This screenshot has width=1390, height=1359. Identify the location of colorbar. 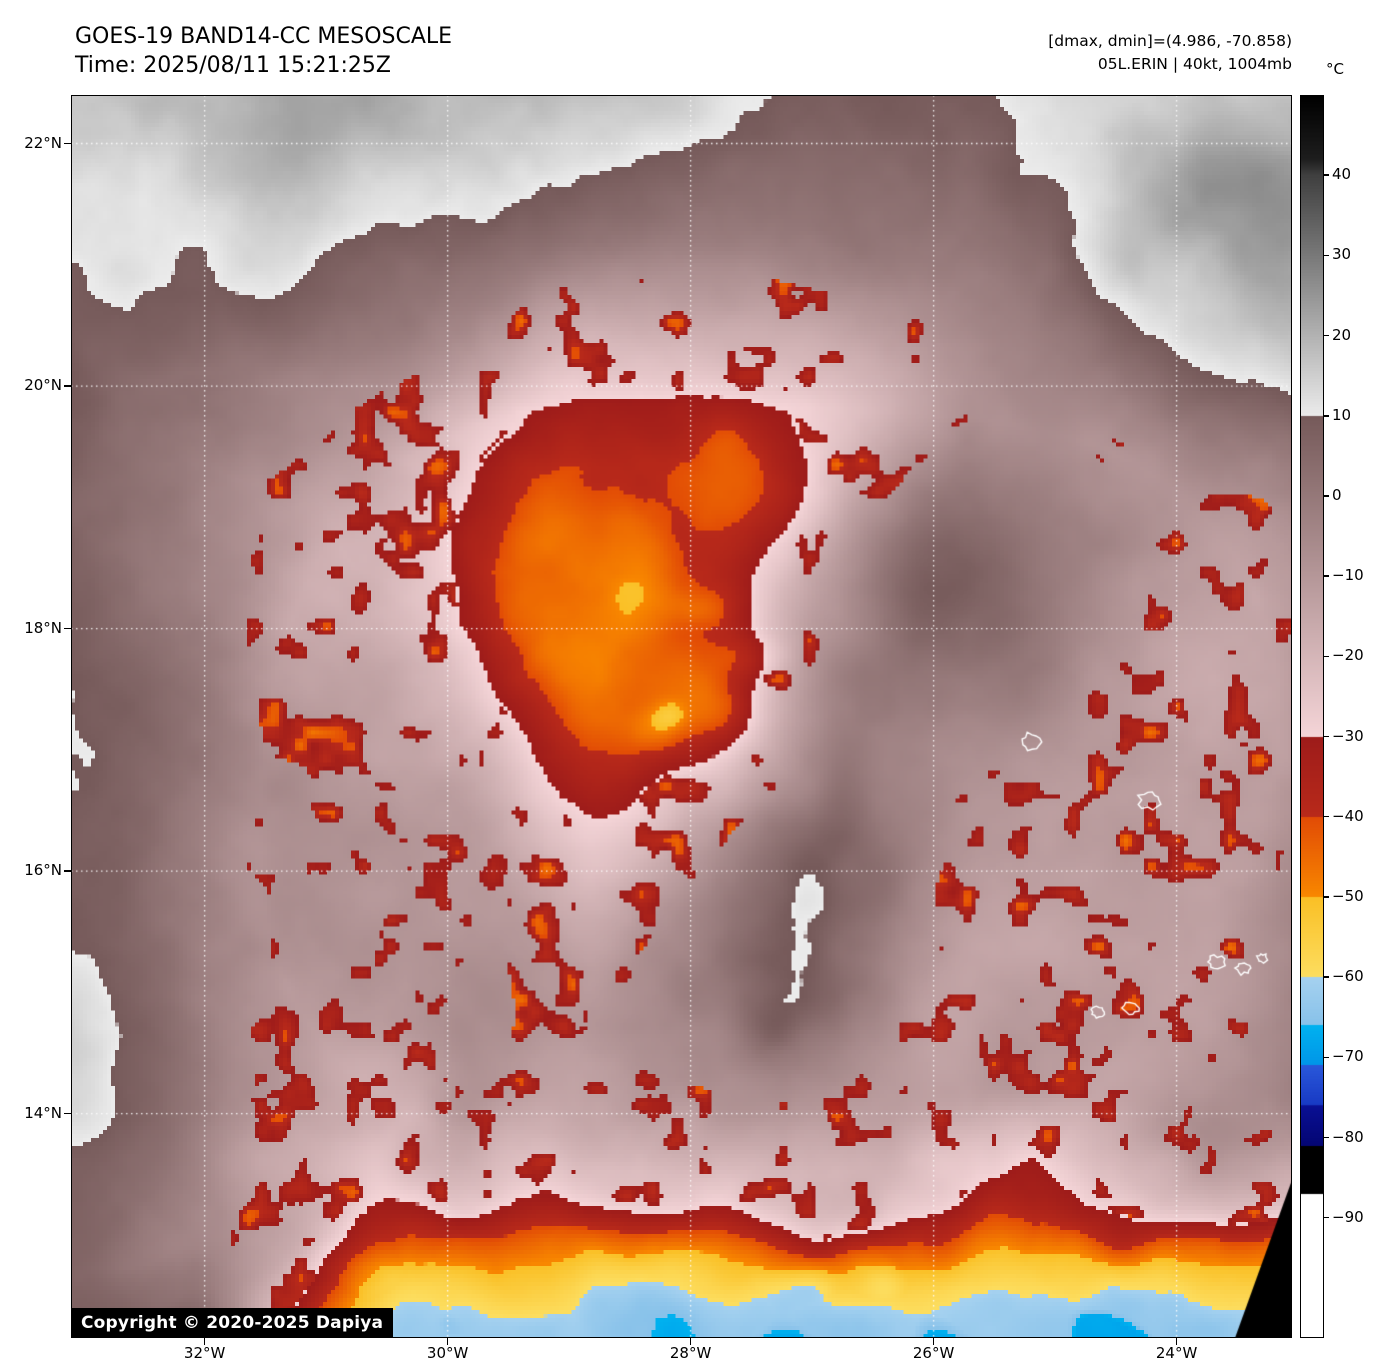
(1312, 716).